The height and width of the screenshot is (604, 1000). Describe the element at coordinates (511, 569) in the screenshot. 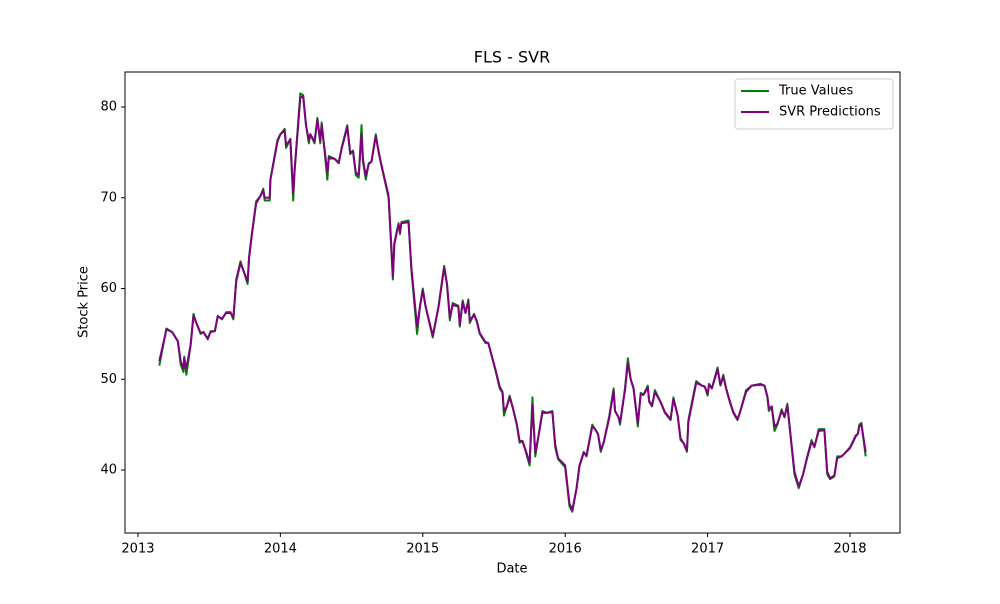

I see `x-axis-label: Date` at that location.